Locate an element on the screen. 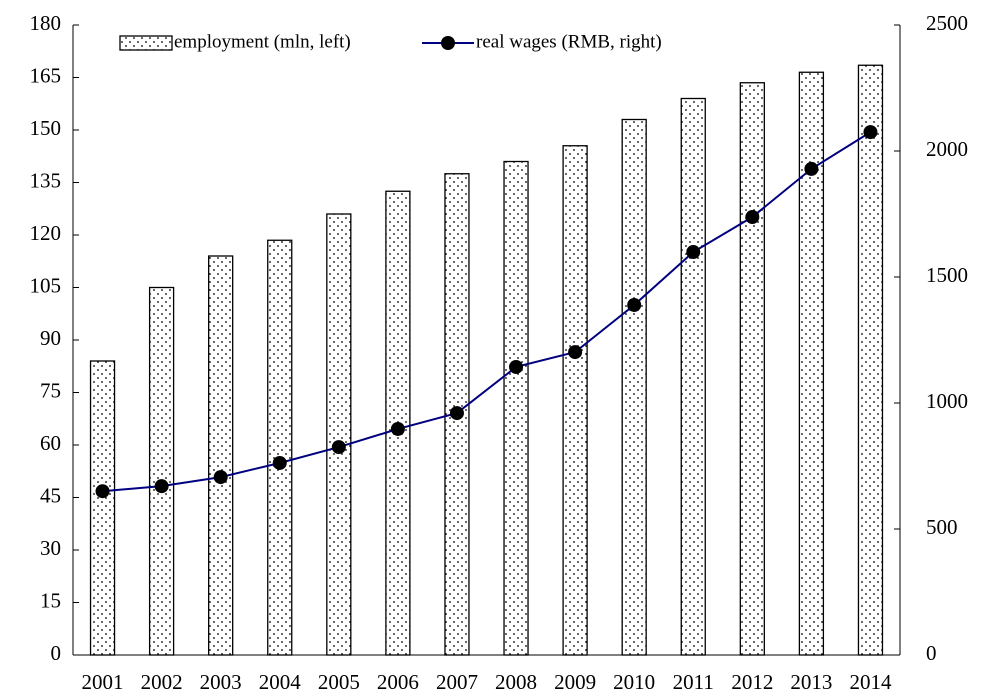 The height and width of the screenshot is (700, 982). y-tick-label: 165 is located at coordinates (46, 75).